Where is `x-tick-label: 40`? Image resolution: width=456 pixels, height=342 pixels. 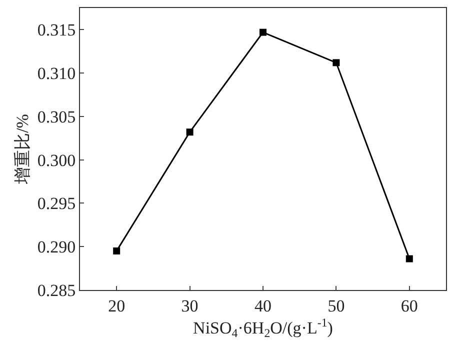
x-tick-label: 40 is located at coordinates (263, 306).